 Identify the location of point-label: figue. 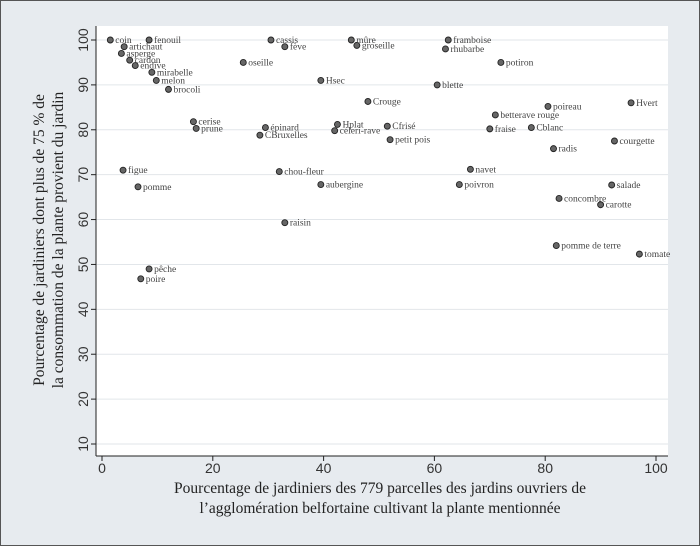
(138, 170).